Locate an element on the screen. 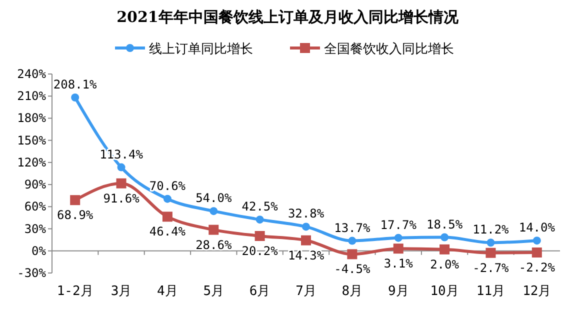  data-label: 18.5% is located at coordinates (445, 224).